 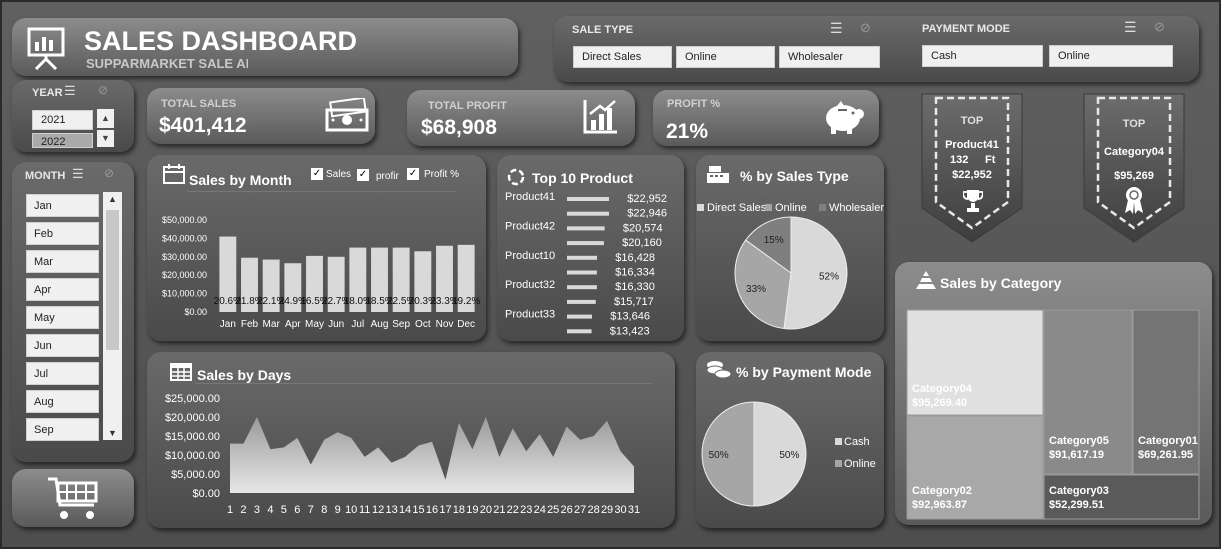 I want to click on x-tick-label: Oct, so click(x=423, y=324).